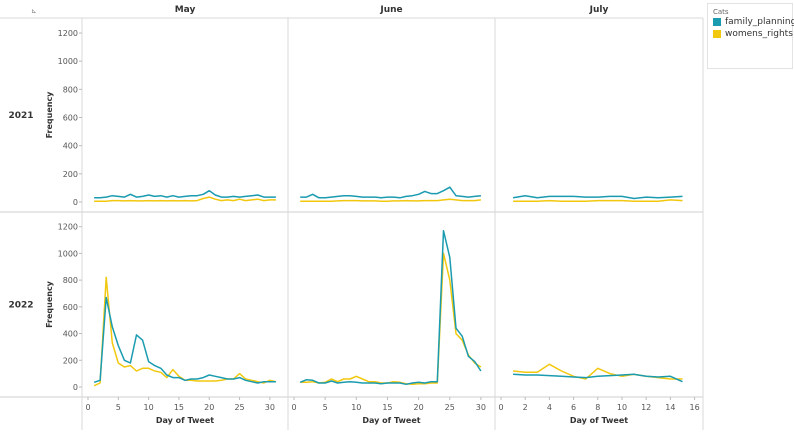 This screenshot has height=433, width=794. I want to click on series-line-family-planning-r0-c0, so click(185, 194).